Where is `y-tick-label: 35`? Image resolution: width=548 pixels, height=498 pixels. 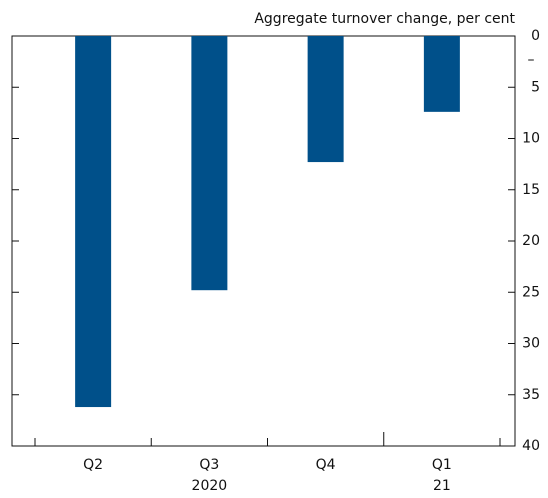
y-tick-label: 35 is located at coordinates (531, 395).